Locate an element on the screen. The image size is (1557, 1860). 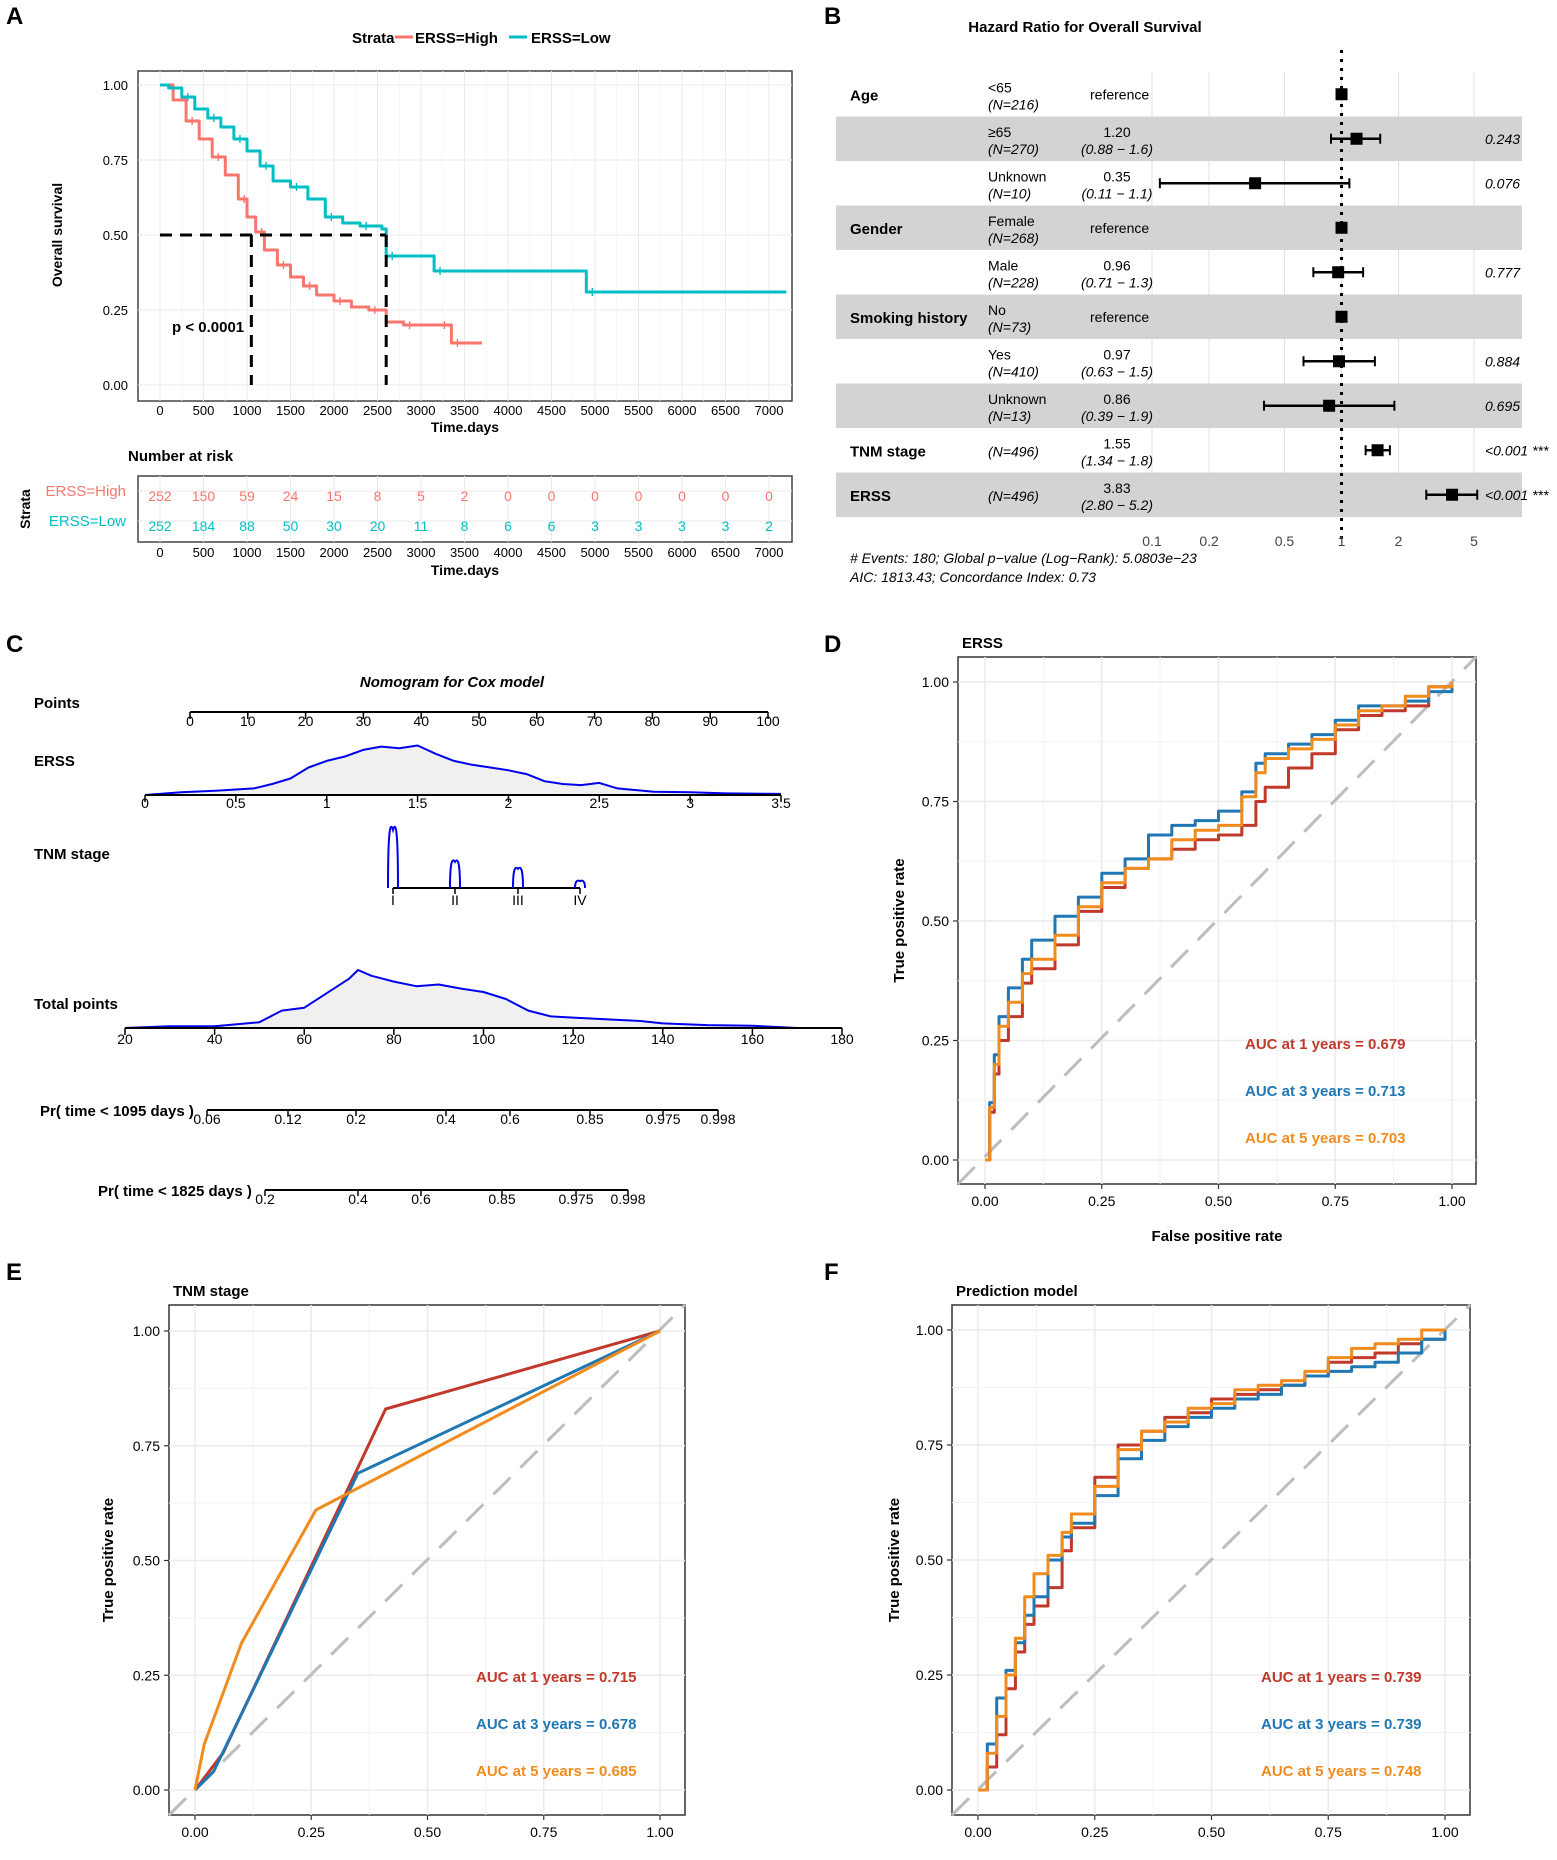
roc-e-y-tick-label: 0.25 is located at coordinates (146, 1675).